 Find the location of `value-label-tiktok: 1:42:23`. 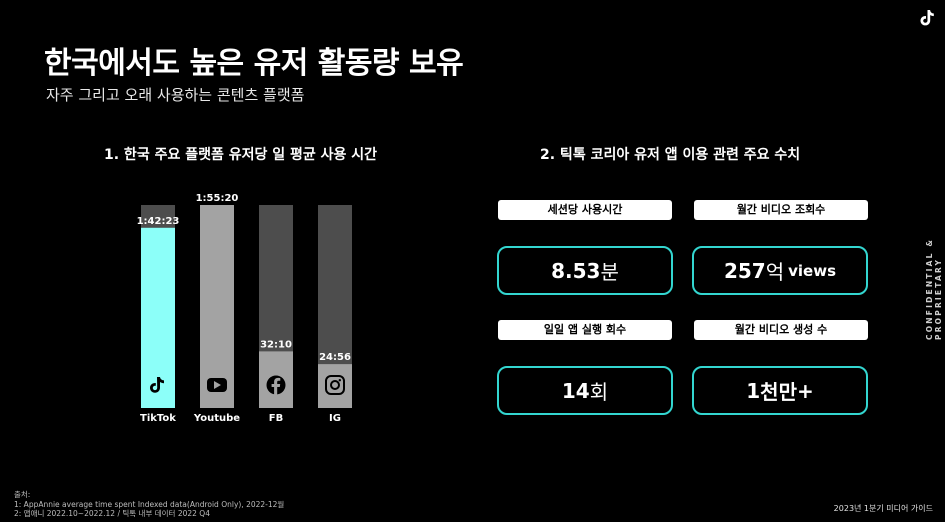

value-label-tiktok: 1:42:23 is located at coordinates (158, 221).